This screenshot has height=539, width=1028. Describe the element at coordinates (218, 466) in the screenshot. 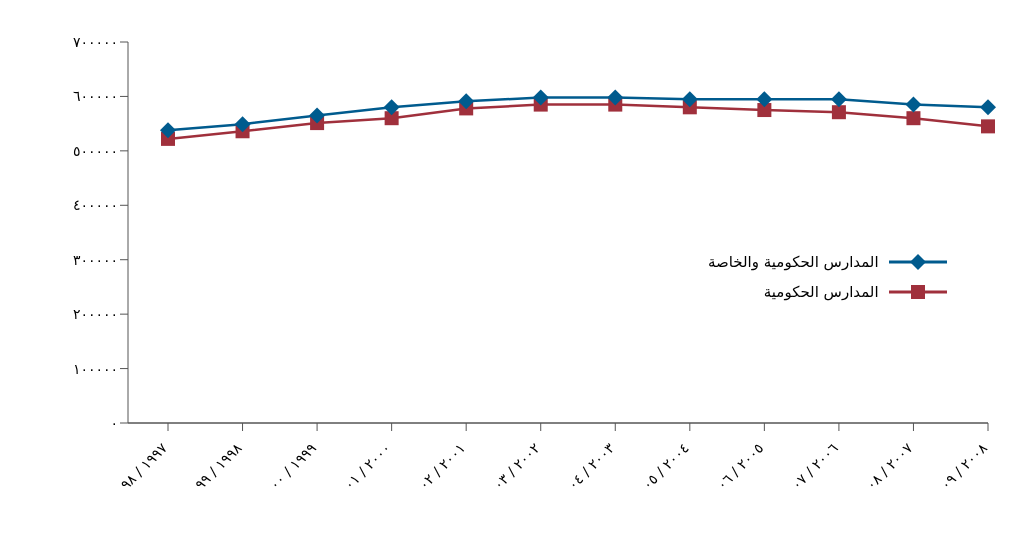

I see `x-tick-label: ٩٩ / ١٩٩٨` at that location.